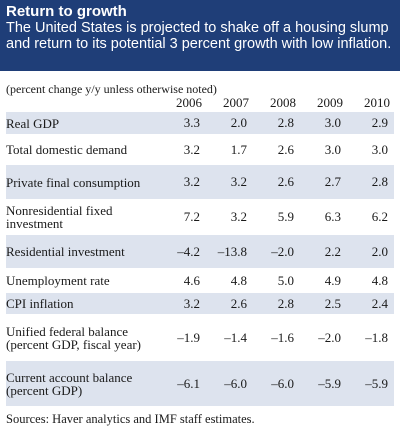  Describe the element at coordinates (82, 251) in the screenshot. I see `row-label: Residential investment` at that location.